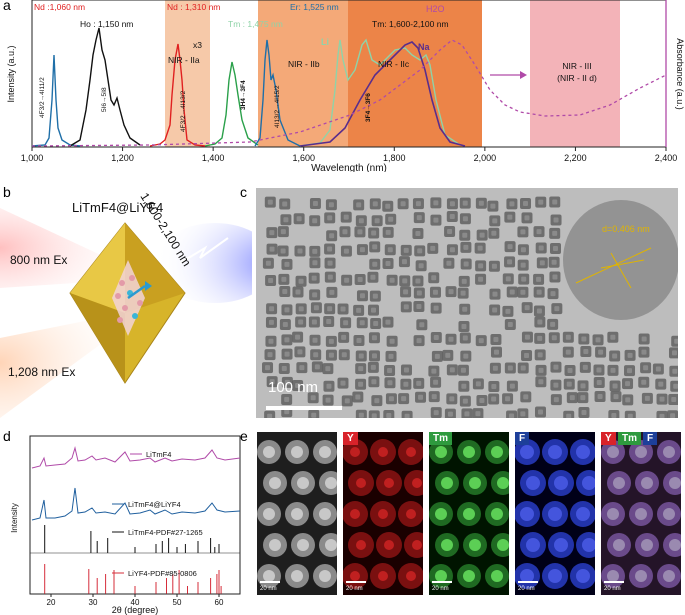  I want to click on x-axis-label: Wavelength (nm), so click(349, 167).